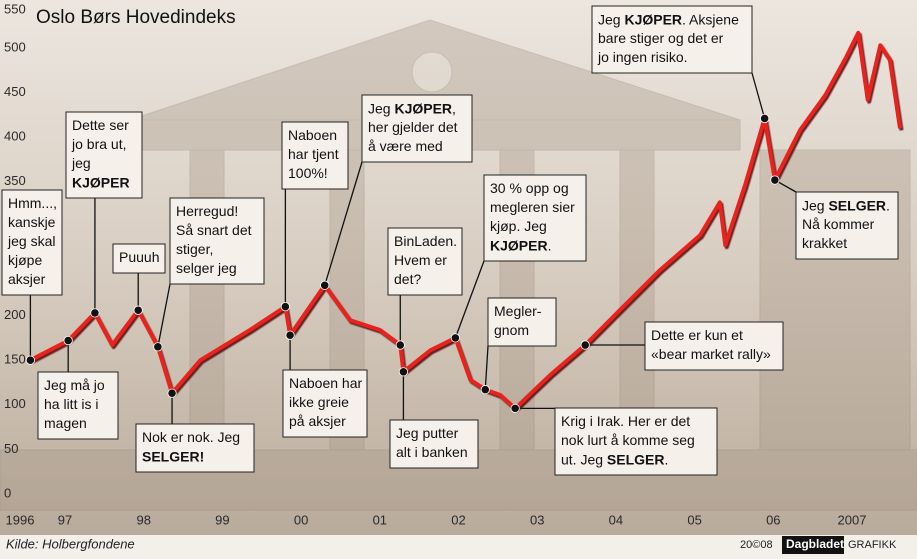 The image size is (917, 559). Describe the element at coordinates (846, 205) in the screenshot. I see `annotation-text: Jeg SELGER.` at that location.